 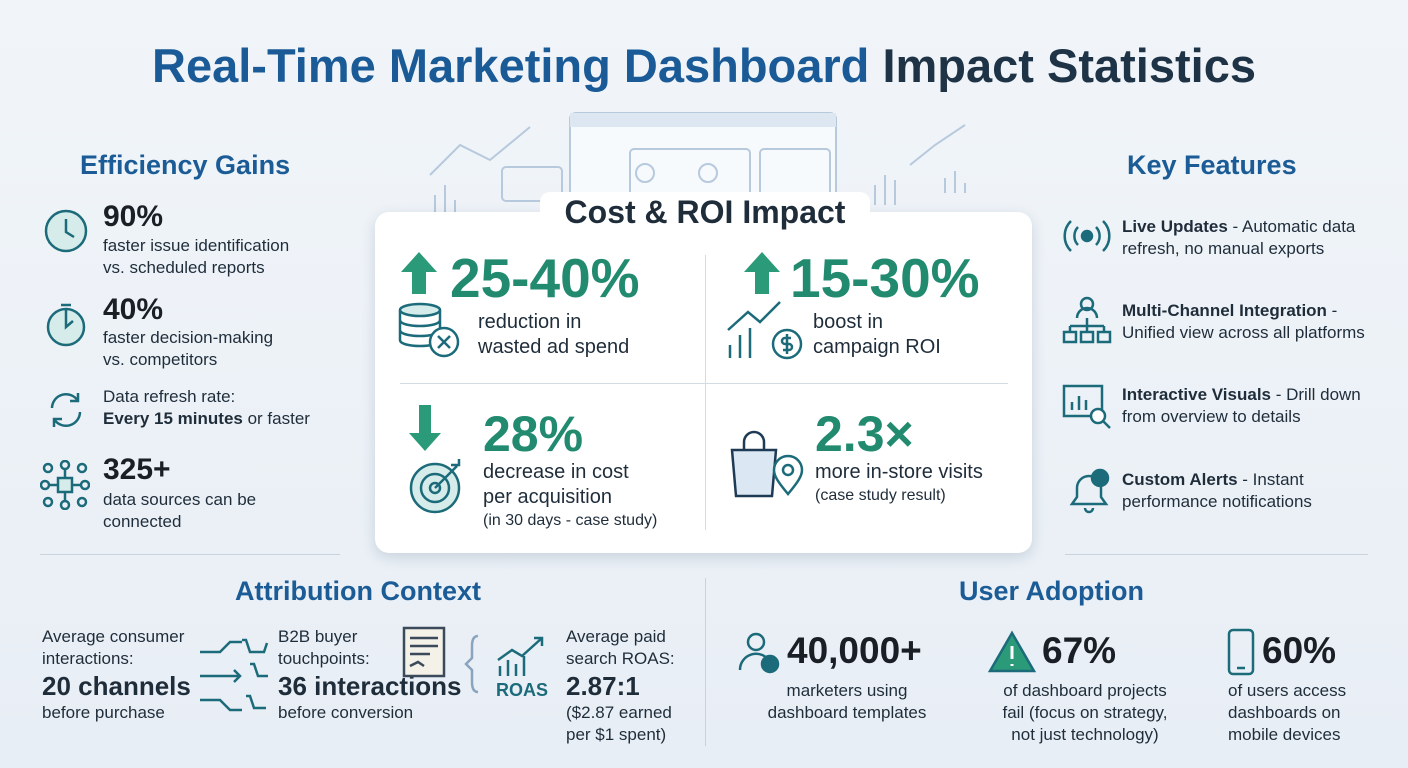 I want to click on store-visit-icon, so click(x=767, y=464).